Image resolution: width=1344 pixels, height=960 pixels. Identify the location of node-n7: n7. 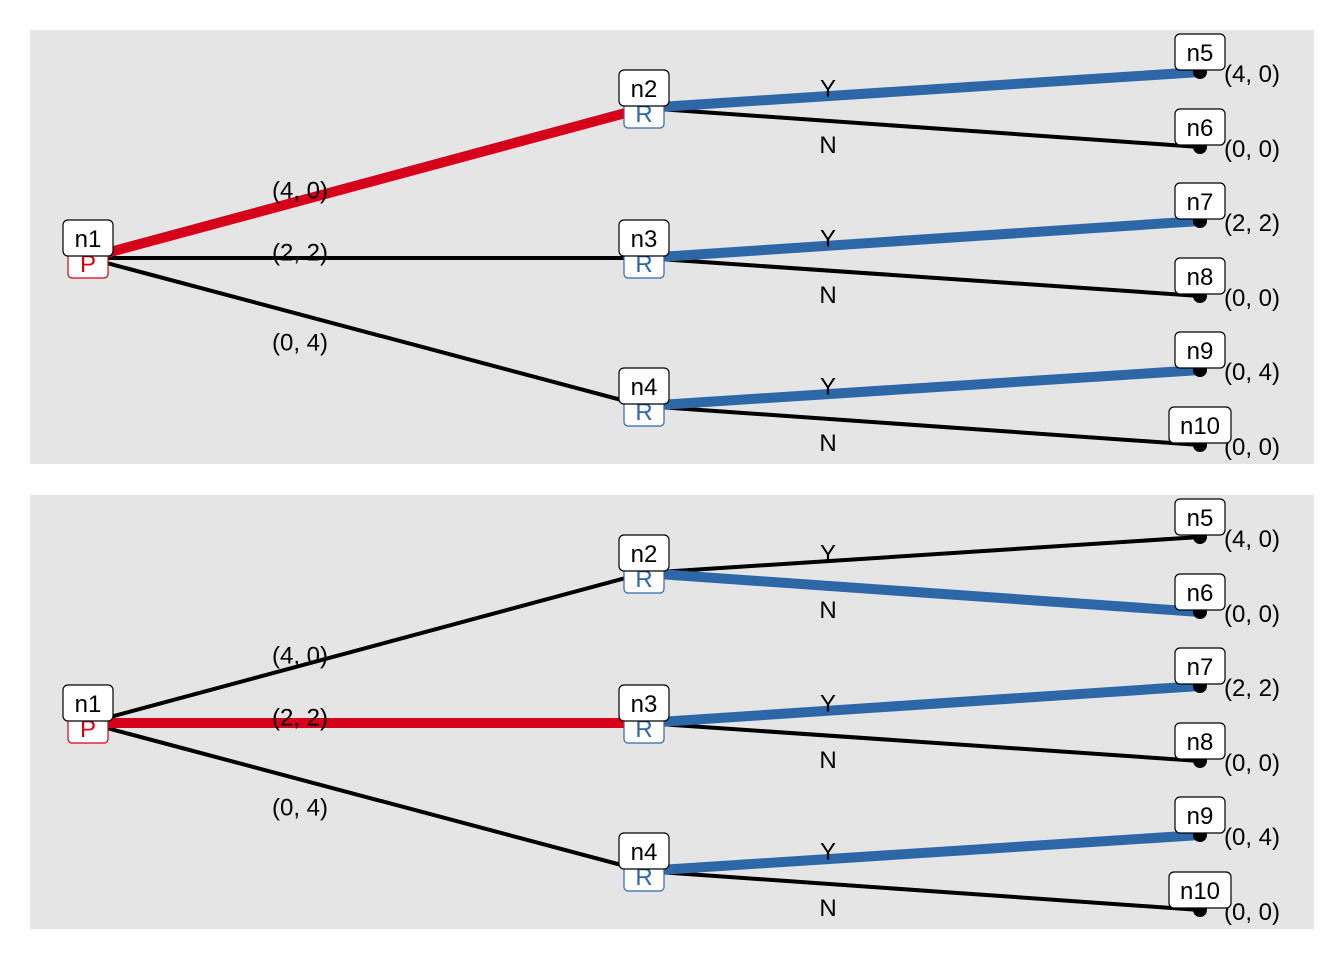
(1200, 201).